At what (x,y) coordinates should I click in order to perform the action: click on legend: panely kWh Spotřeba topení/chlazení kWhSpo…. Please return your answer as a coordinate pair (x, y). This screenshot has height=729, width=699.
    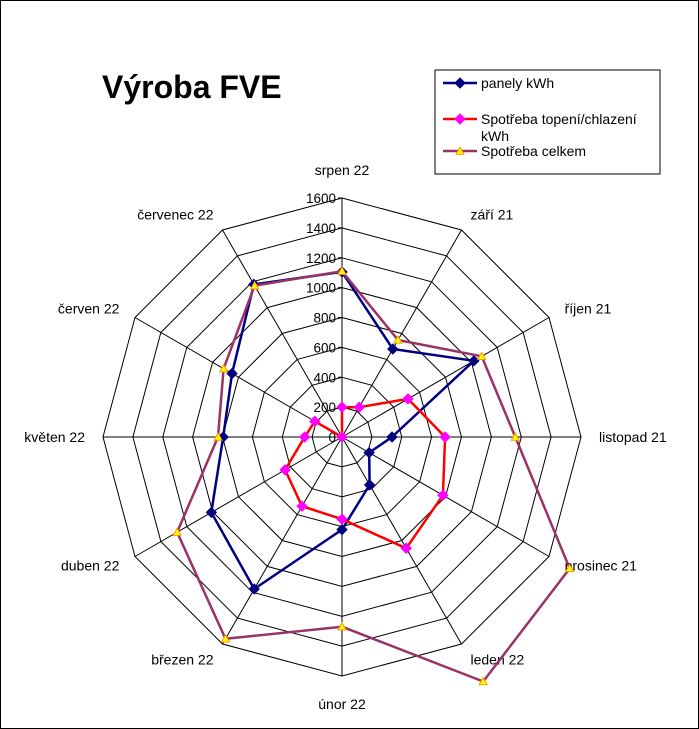
    Looking at the image, I should click on (547, 122).